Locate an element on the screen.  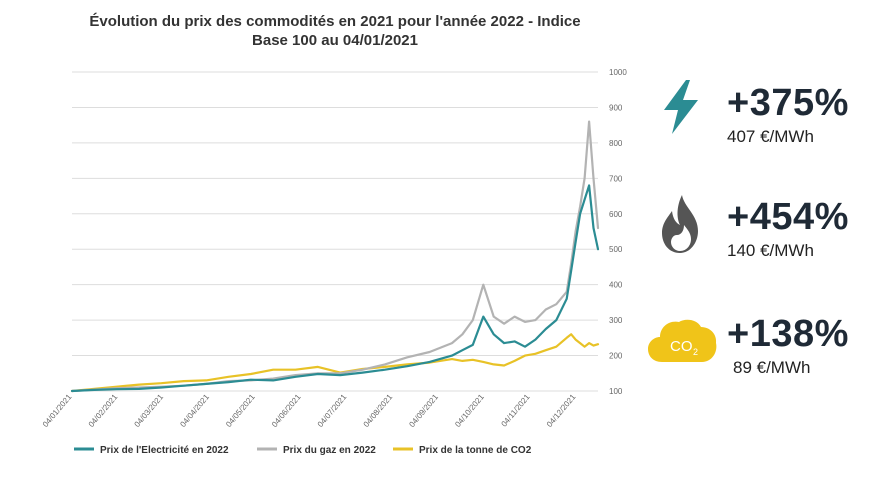
x-tick-label: 04/01/2021 is located at coordinates (57, 410).